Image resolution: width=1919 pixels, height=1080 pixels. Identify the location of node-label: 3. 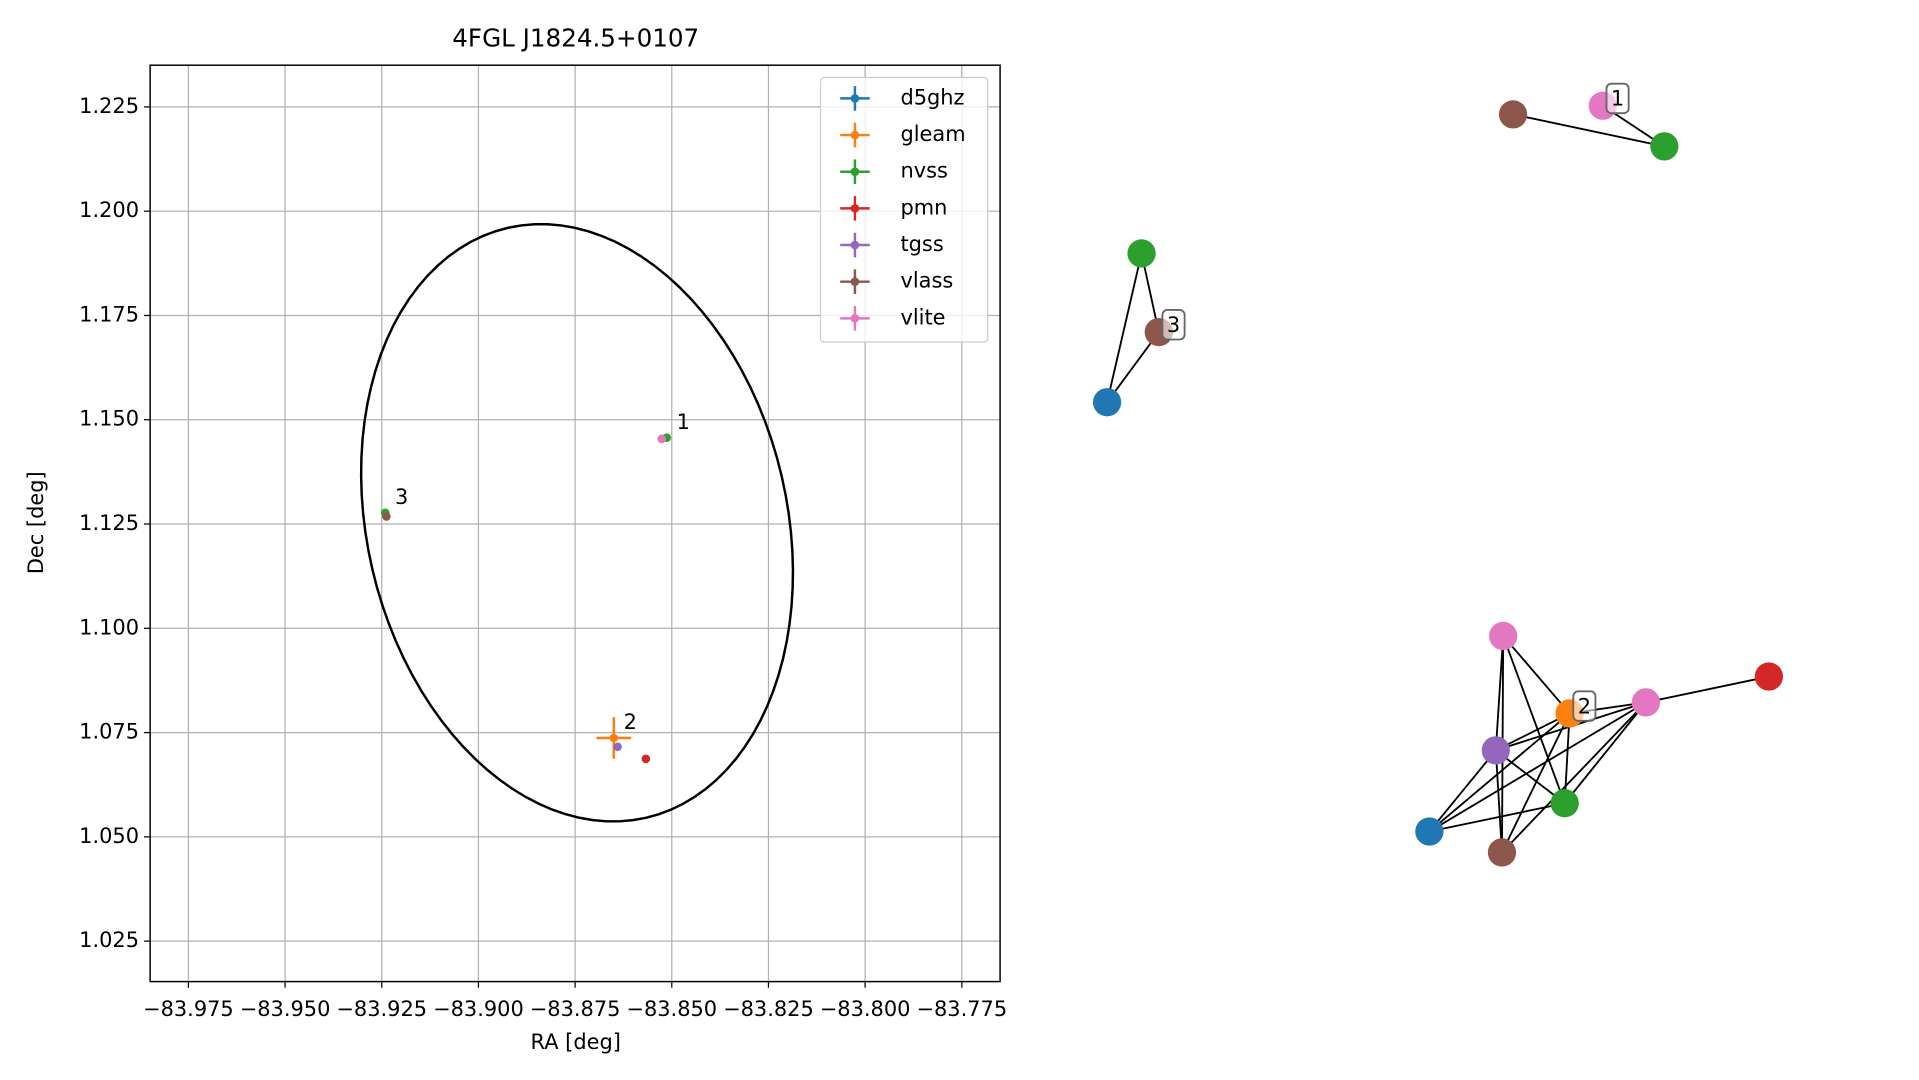
(1173, 325).